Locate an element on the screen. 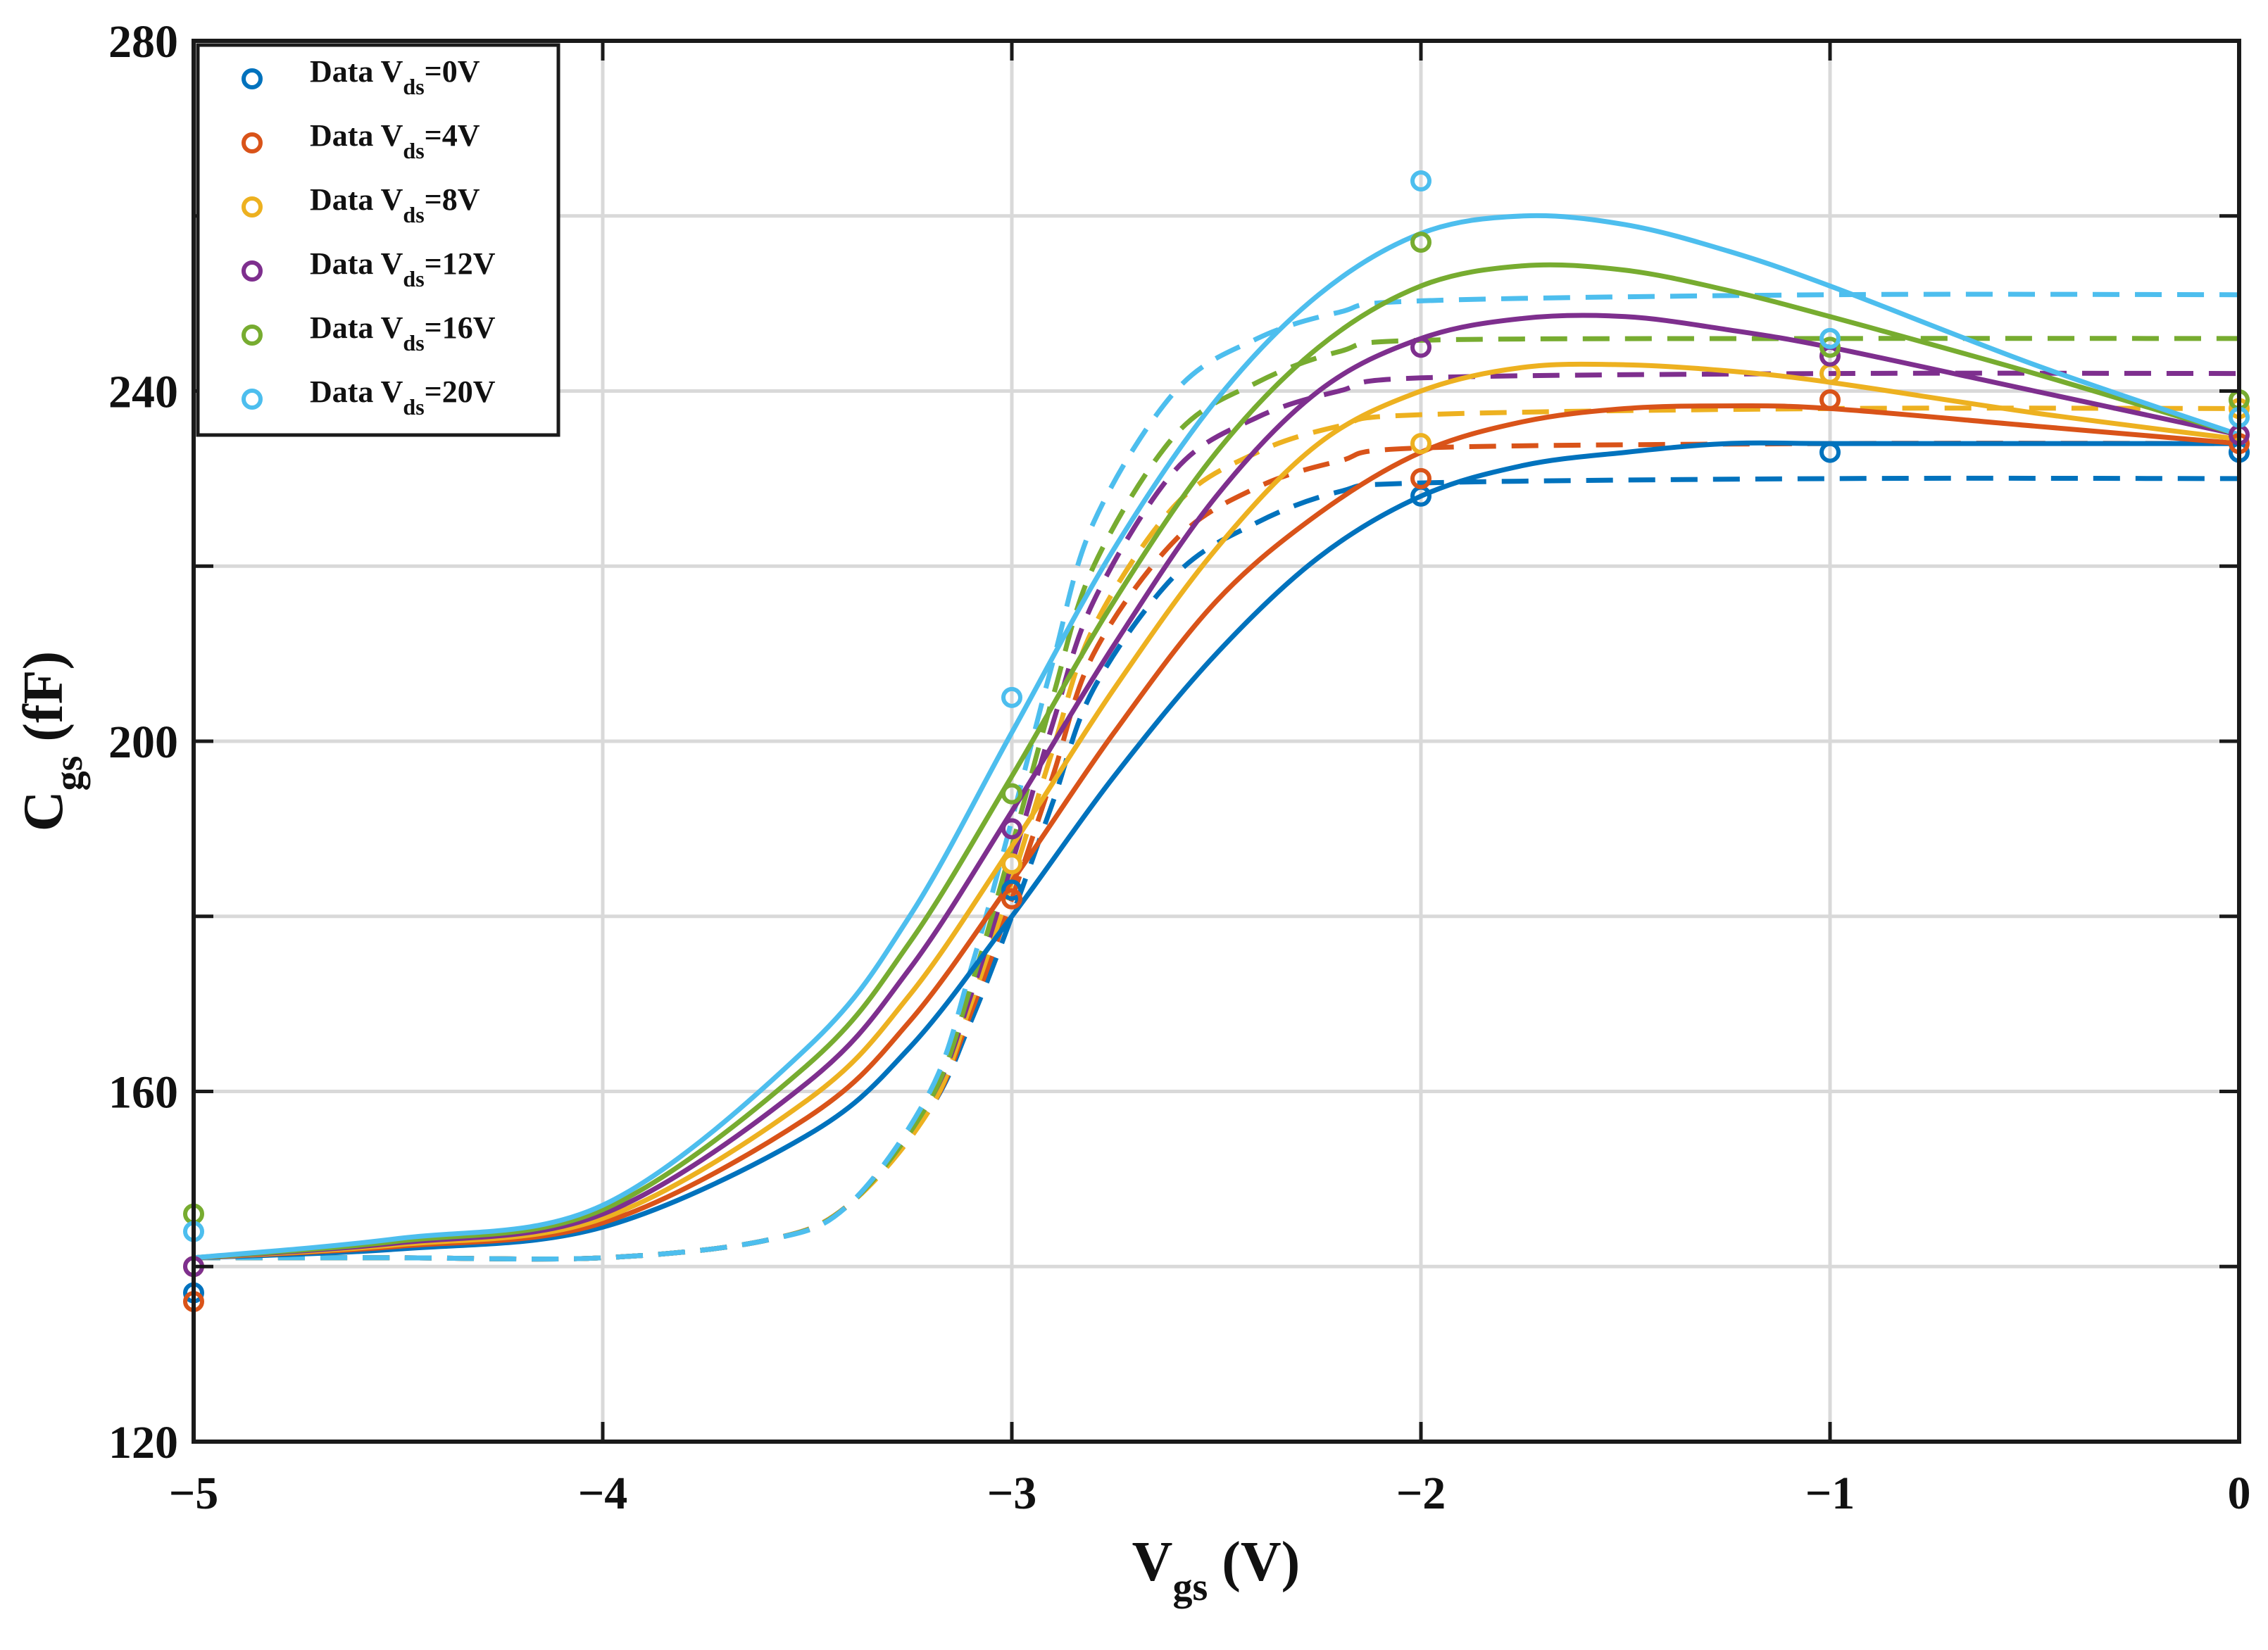 The image size is (2268, 1650). legend-label-16v: Data Vds=16V is located at coordinates (403, 332).